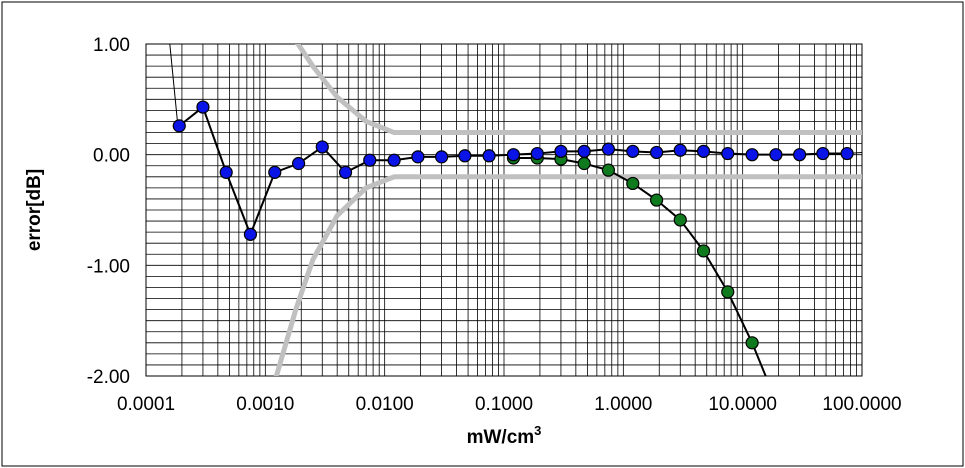 This screenshot has width=965, height=468. What do you see at coordinates (504, 404) in the screenshot?
I see `x-tick-label: 0.1000` at bounding box center [504, 404].